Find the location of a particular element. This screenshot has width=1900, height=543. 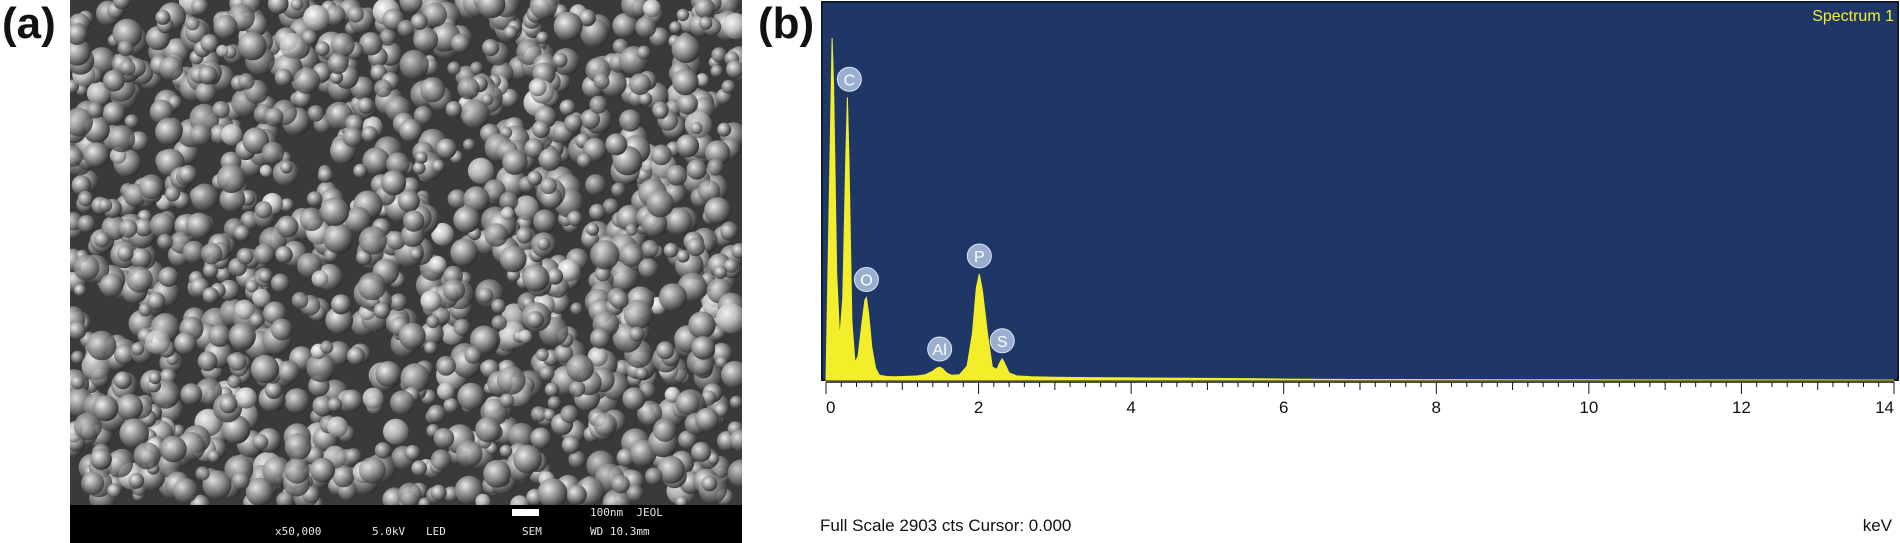

sem-detector: LED is located at coordinates (436, 531).